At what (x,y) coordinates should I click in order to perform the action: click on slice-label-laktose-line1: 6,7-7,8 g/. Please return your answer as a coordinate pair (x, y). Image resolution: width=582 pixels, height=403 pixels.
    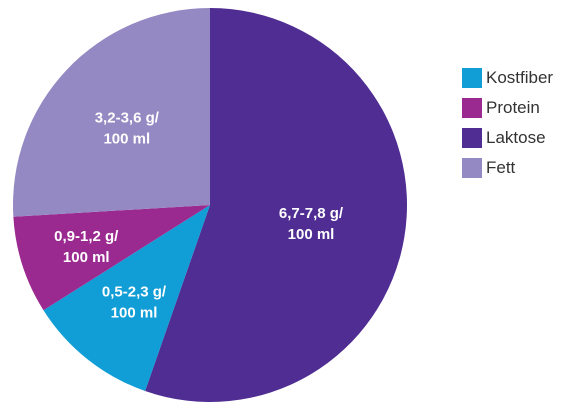
    Looking at the image, I should click on (311, 213).